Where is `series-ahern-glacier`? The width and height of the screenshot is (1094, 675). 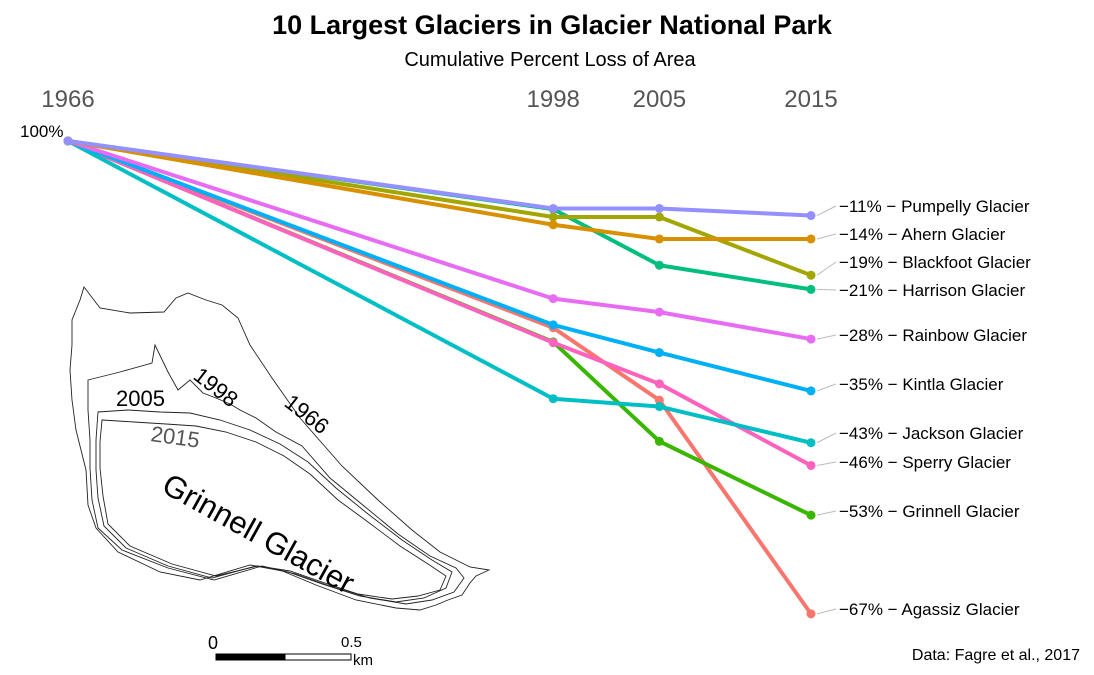 series-ahern-glacier is located at coordinates (439, 190).